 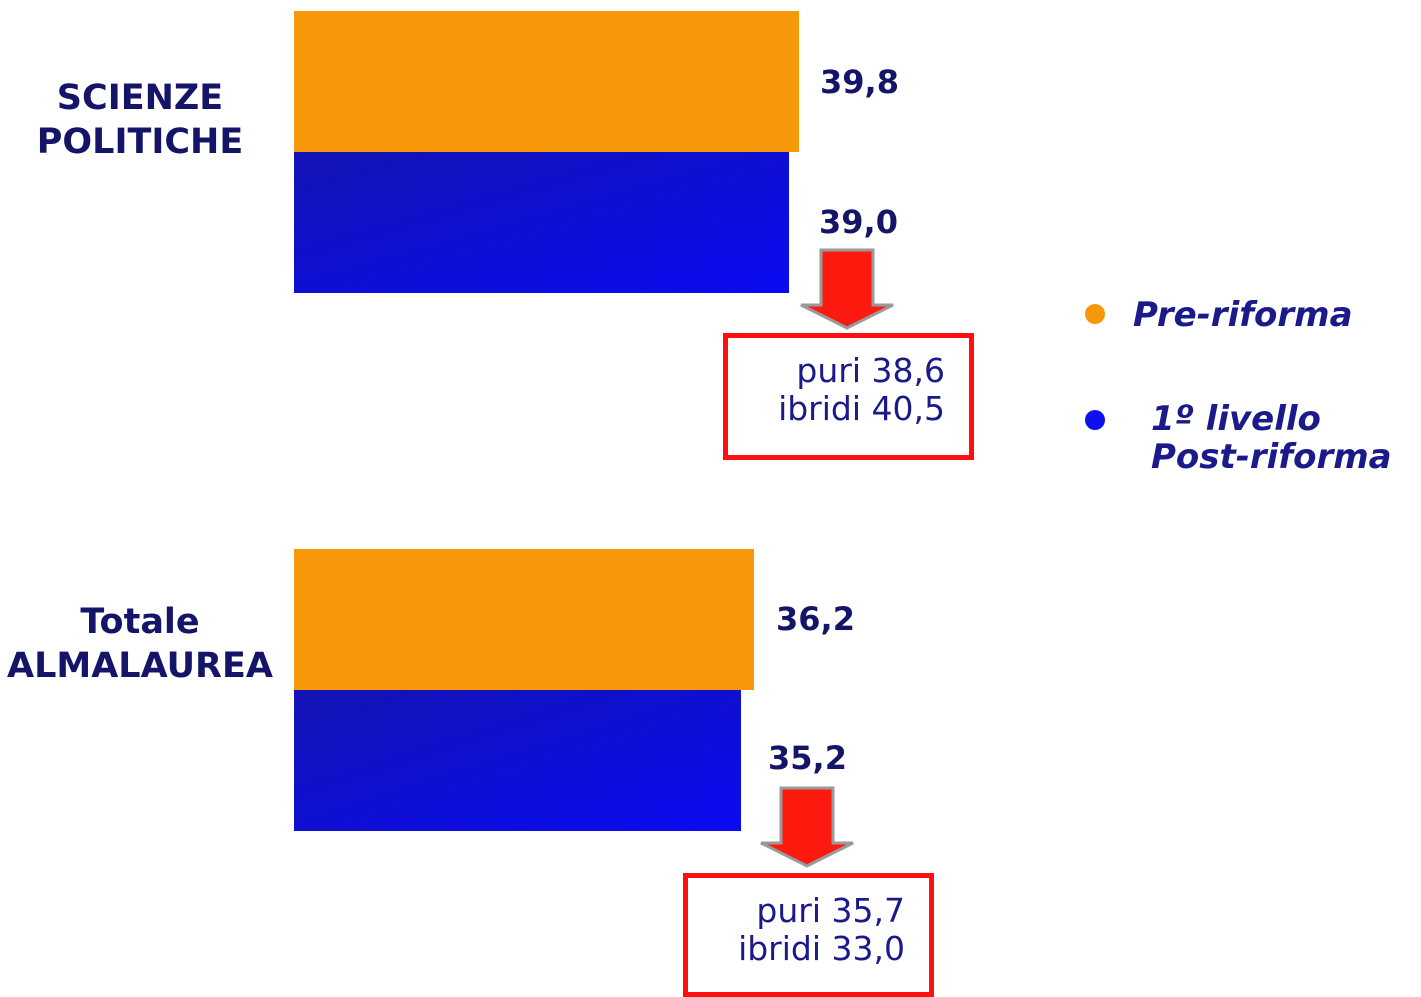 What do you see at coordinates (140, 644) in the screenshot?
I see `category-label-totale-almalaurea: Totale ALMALAUREA` at bounding box center [140, 644].